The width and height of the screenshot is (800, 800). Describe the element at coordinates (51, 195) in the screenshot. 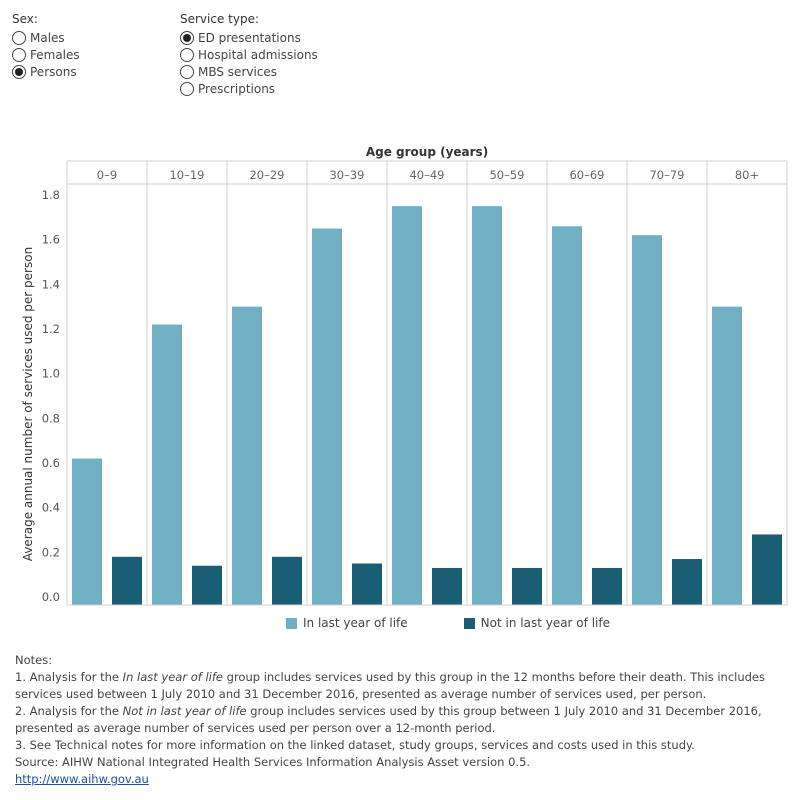

I see `y-tick-label: 1.8` at that location.